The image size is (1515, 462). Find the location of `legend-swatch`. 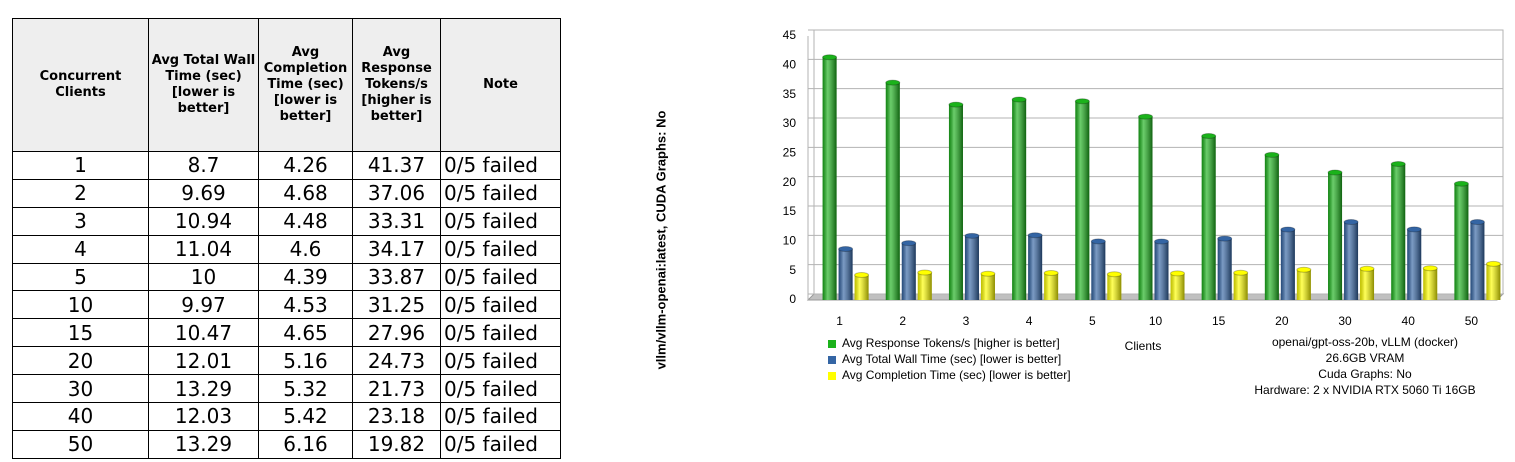

legend-swatch is located at coordinates (832, 344).